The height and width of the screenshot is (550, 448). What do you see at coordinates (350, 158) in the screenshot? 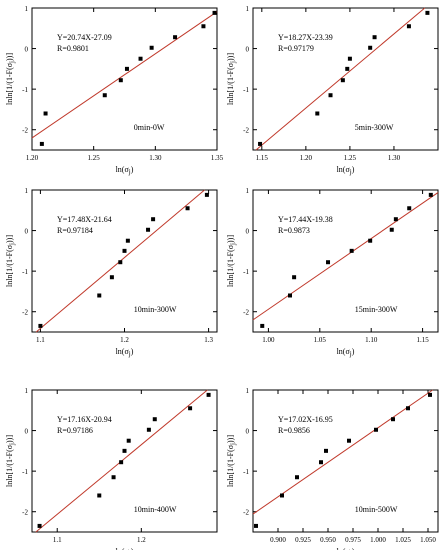
I see `x-tick-label: 1.25` at bounding box center [350, 158].